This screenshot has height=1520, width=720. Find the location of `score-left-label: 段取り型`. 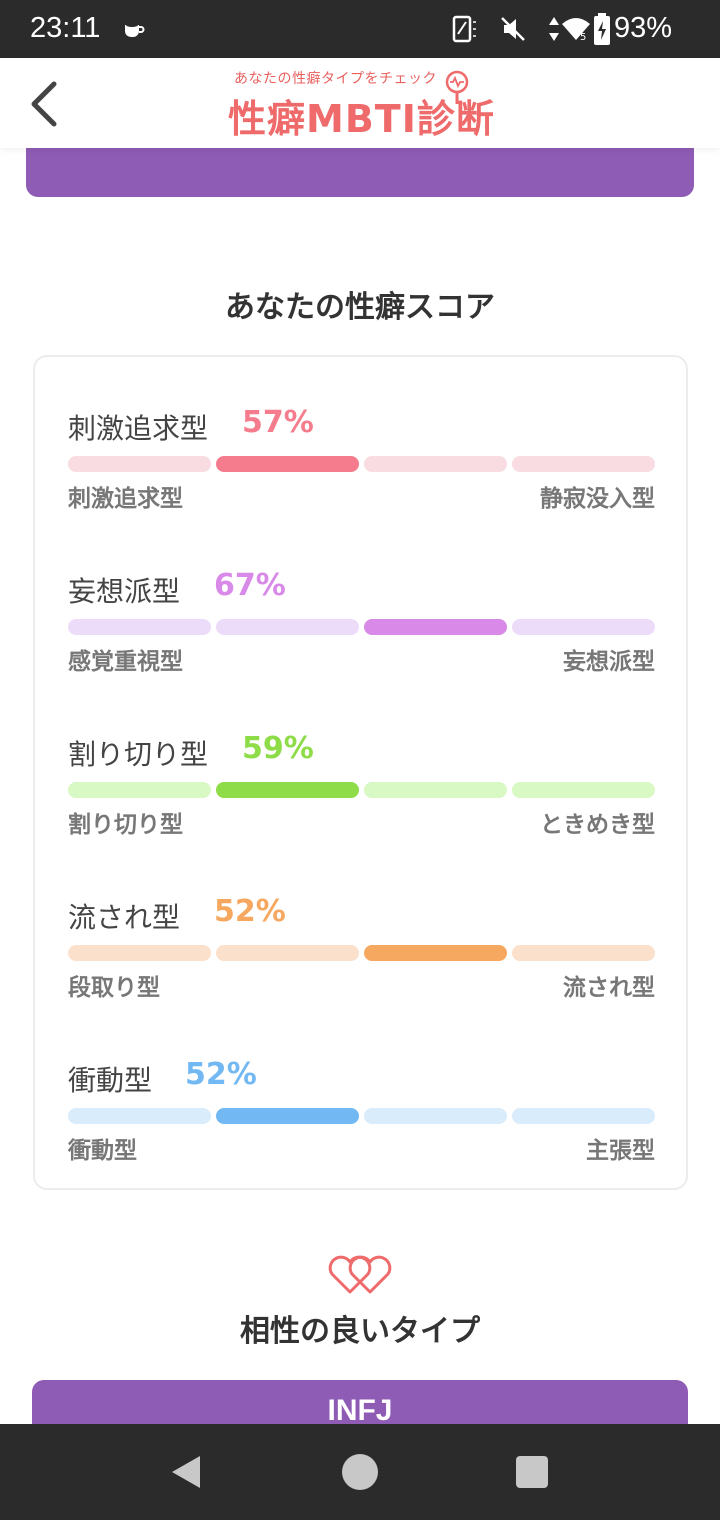

score-left-label: 段取り型 is located at coordinates (114, 988).